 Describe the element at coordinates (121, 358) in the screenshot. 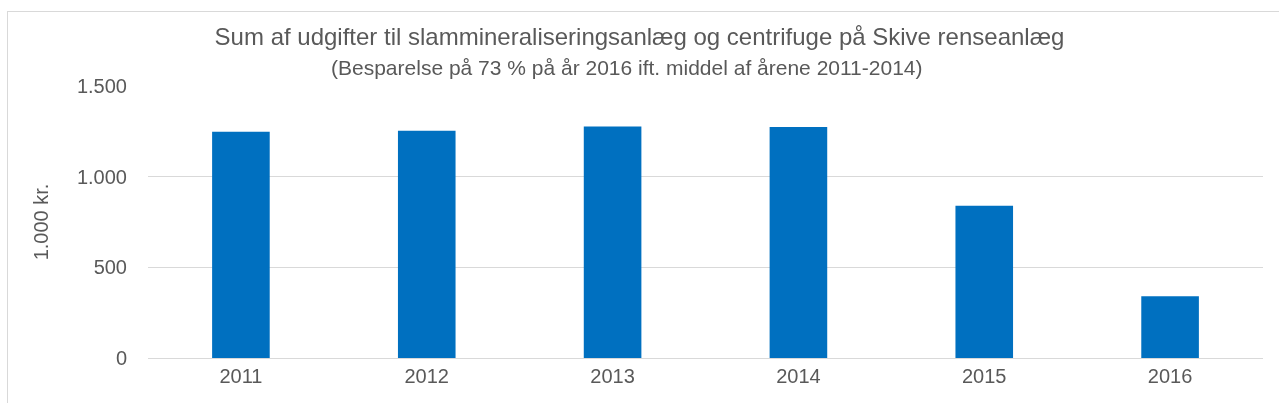

I see `y-tick-label: 0` at that location.